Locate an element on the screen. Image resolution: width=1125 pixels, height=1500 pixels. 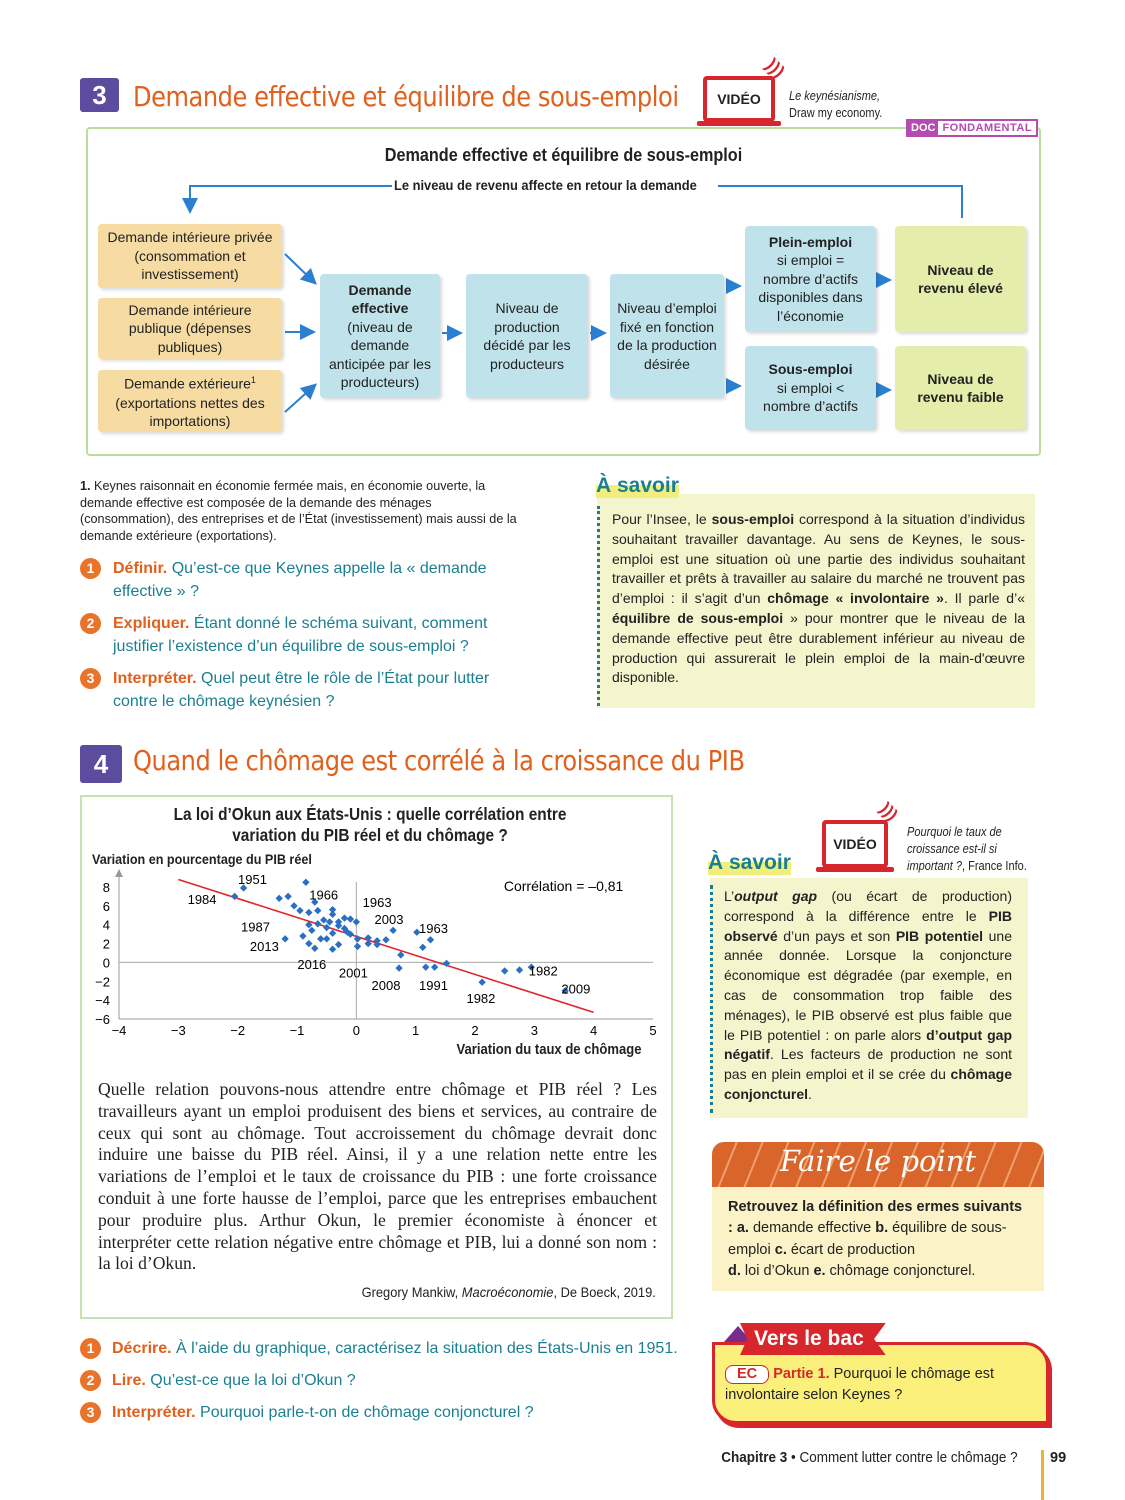
y-axis-arrow is located at coordinates (119, 873).